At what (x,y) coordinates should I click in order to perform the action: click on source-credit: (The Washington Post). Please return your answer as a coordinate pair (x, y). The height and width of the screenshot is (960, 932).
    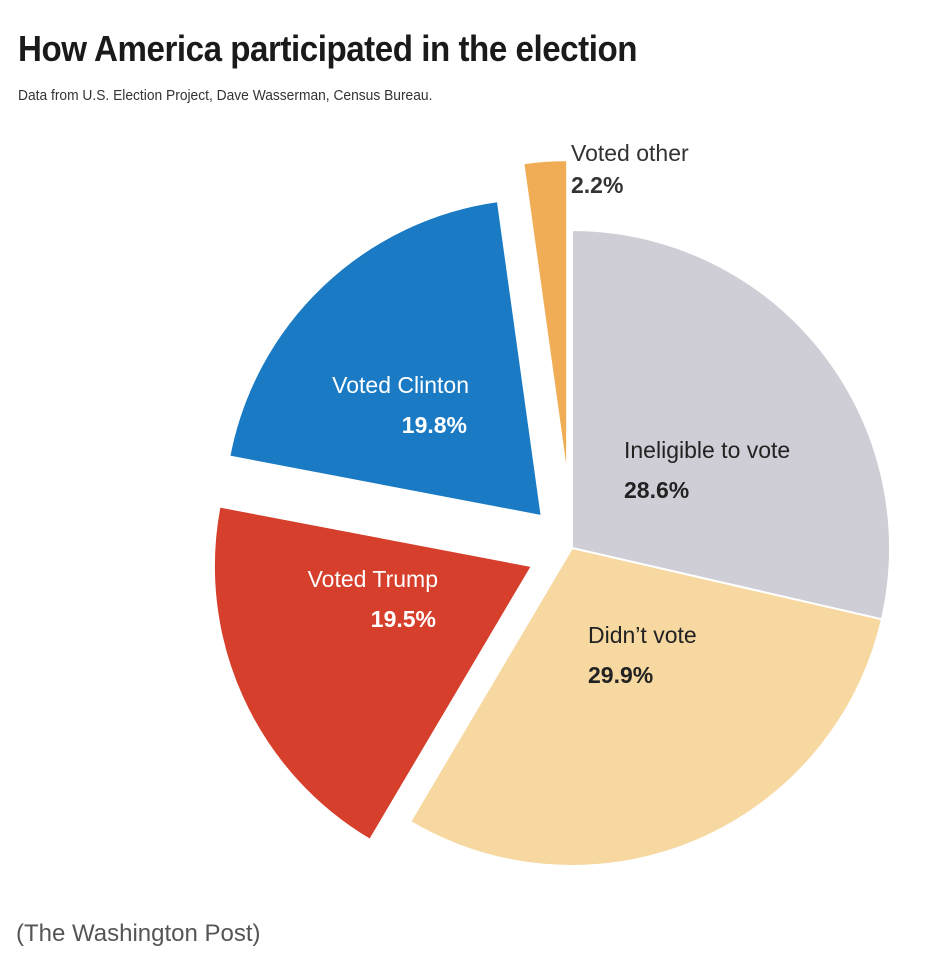
    Looking at the image, I should click on (138, 933).